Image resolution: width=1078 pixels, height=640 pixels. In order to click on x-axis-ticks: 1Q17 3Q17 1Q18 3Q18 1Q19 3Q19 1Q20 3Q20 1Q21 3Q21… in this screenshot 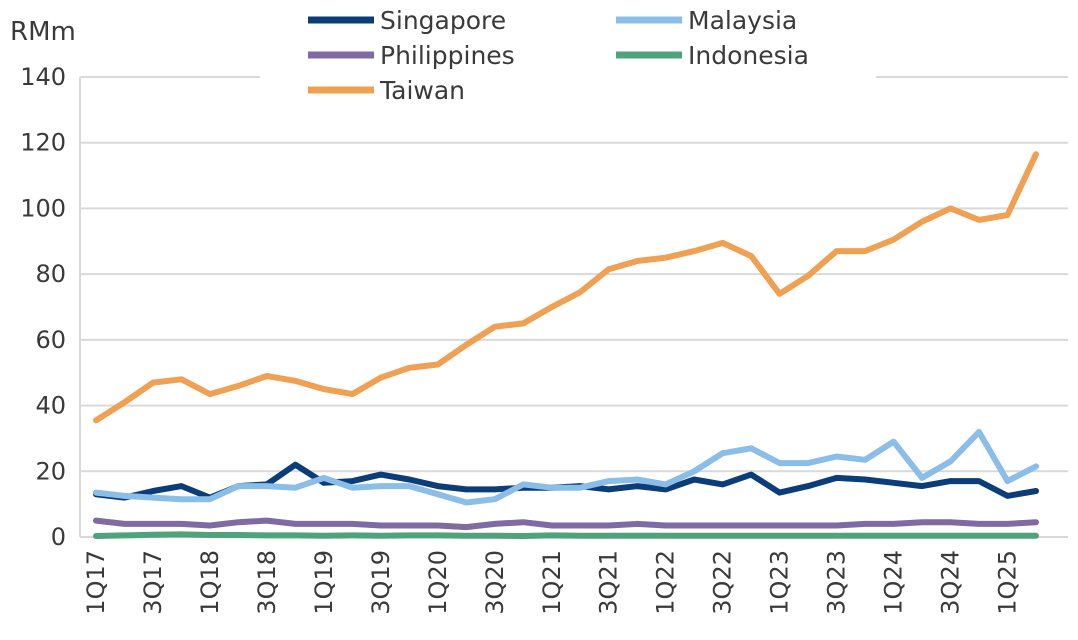, I will do `click(552, 582)`.